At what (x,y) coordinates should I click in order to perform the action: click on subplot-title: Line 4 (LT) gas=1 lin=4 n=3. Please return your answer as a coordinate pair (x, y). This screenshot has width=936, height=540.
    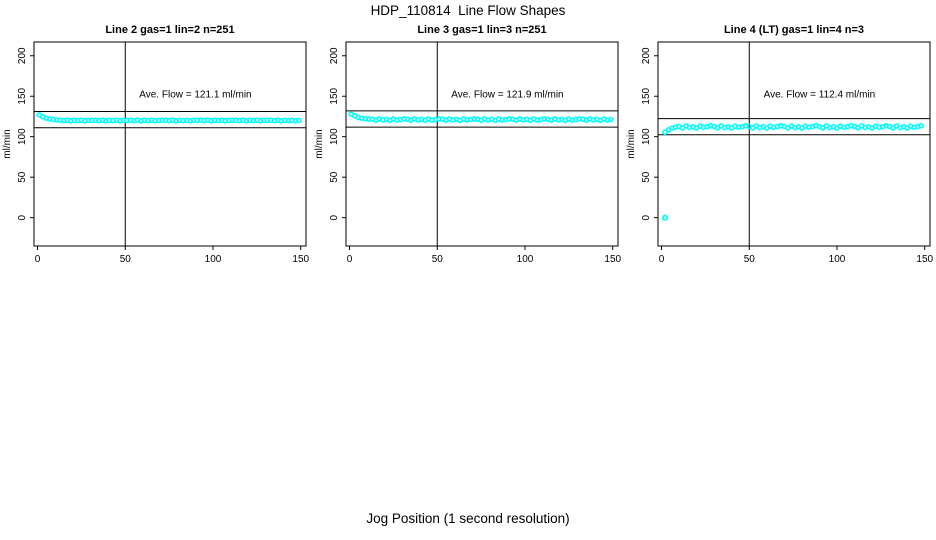
    Looking at the image, I should click on (794, 30).